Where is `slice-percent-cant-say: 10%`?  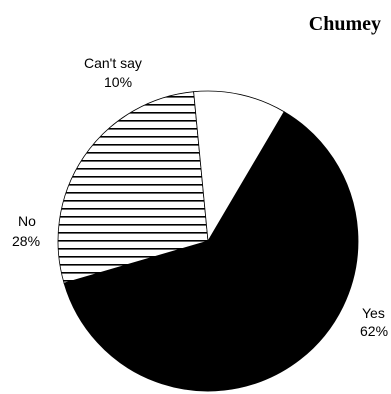 slice-percent-cant-say: 10% is located at coordinates (118, 82).